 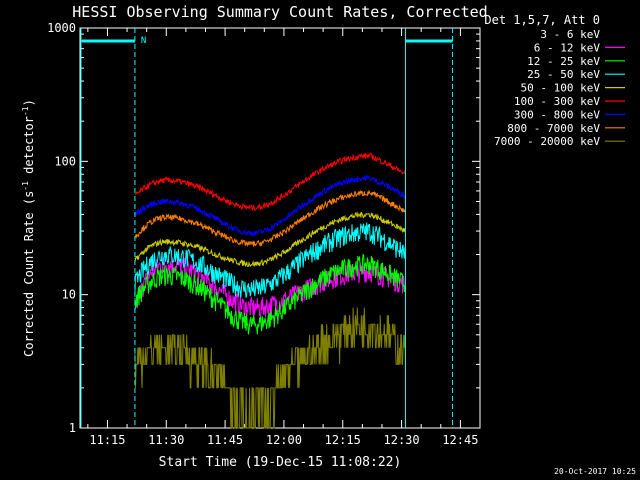 What do you see at coordinates (65, 161) in the screenshot?
I see `y-tick-label: 100` at bounding box center [65, 161].